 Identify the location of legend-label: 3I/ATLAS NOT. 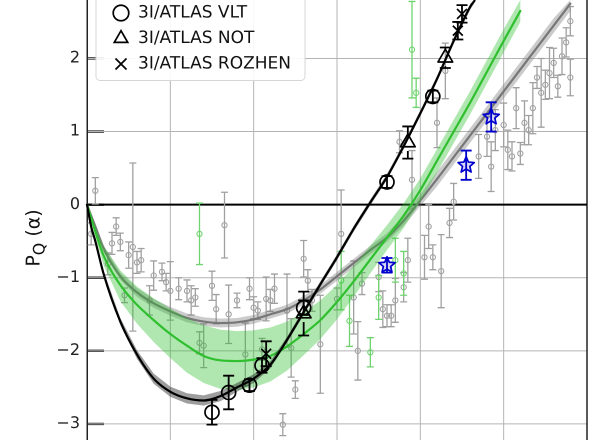
(197, 38).